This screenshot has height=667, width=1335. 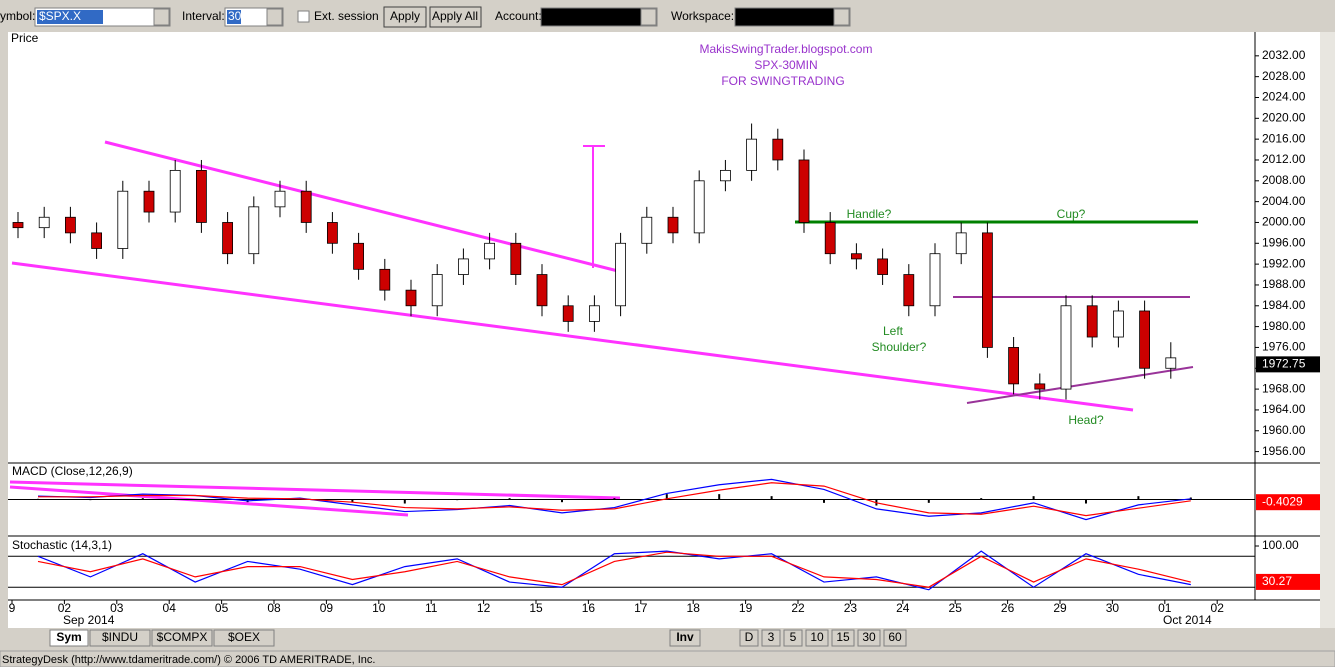 What do you see at coordinates (589, 608) in the screenshot?
I see `x-tick-label: 16` at bounding box center [589, 608].